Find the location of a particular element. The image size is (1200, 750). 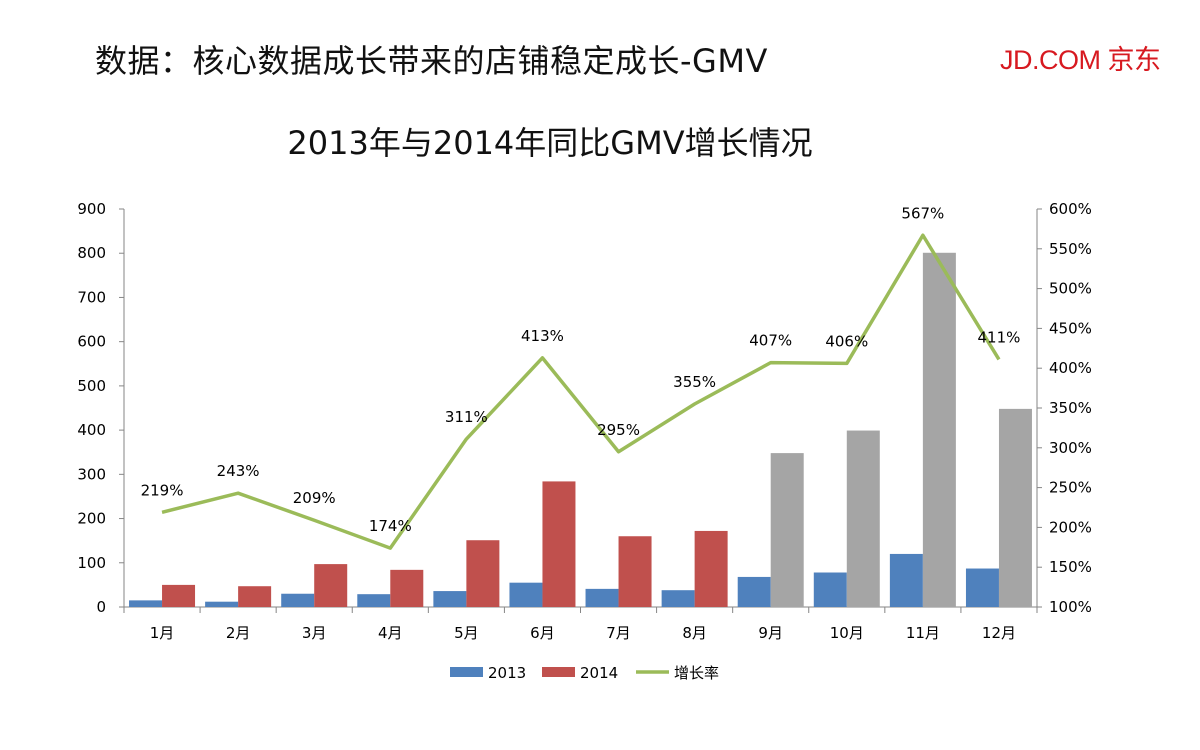

growth-data-label: 355% is located at coordinates (694, 382).